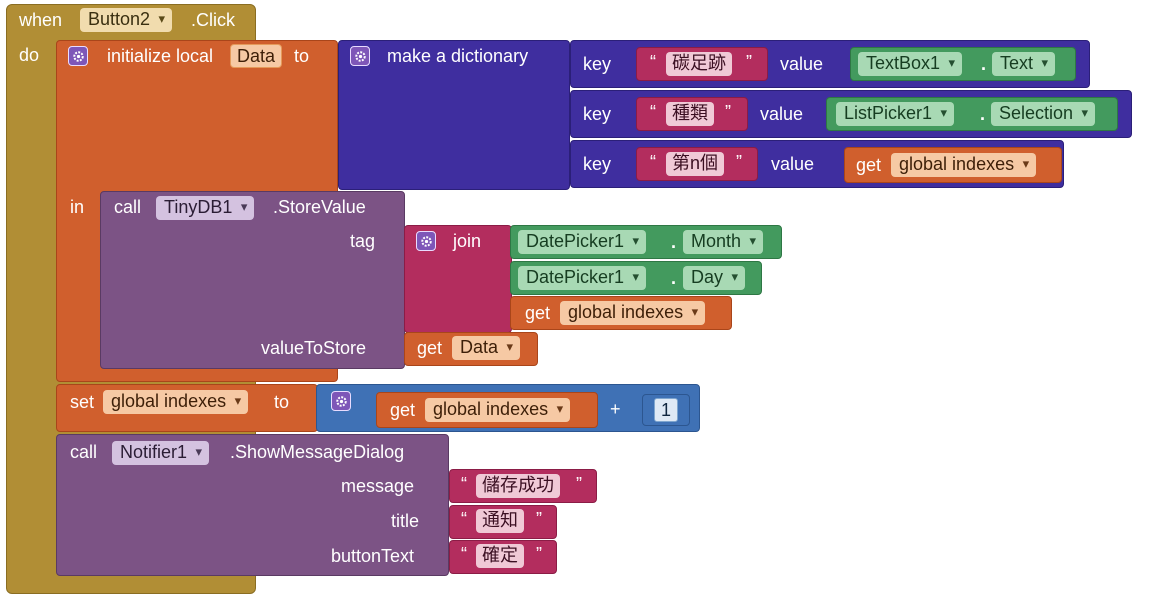 The image size is (1152, 597). Describe the element at coordinates (690, 114) in the screenshot. I see `key-text-field-2: 種類` at that location.